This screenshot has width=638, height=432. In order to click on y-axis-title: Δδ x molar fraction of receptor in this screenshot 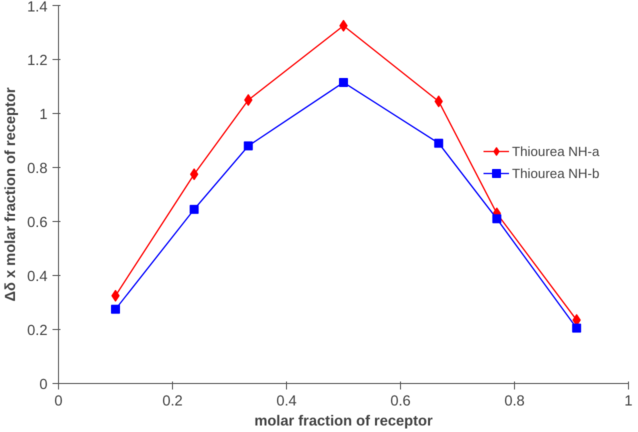, I will do `click(11, 194)`.